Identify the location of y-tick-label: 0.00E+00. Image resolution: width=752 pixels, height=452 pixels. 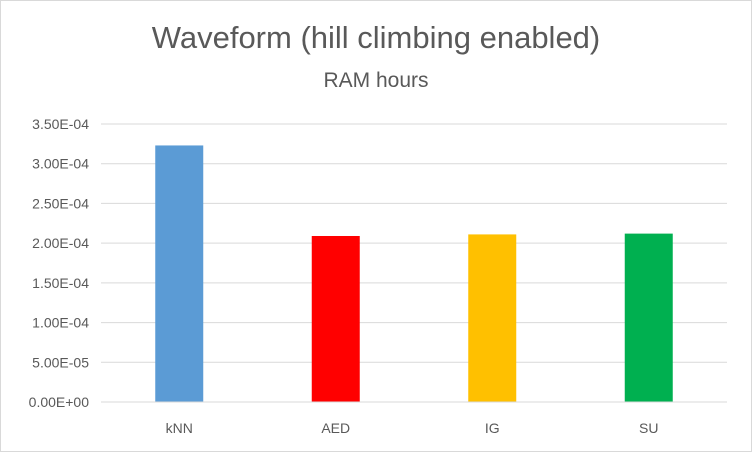
(59, 402).